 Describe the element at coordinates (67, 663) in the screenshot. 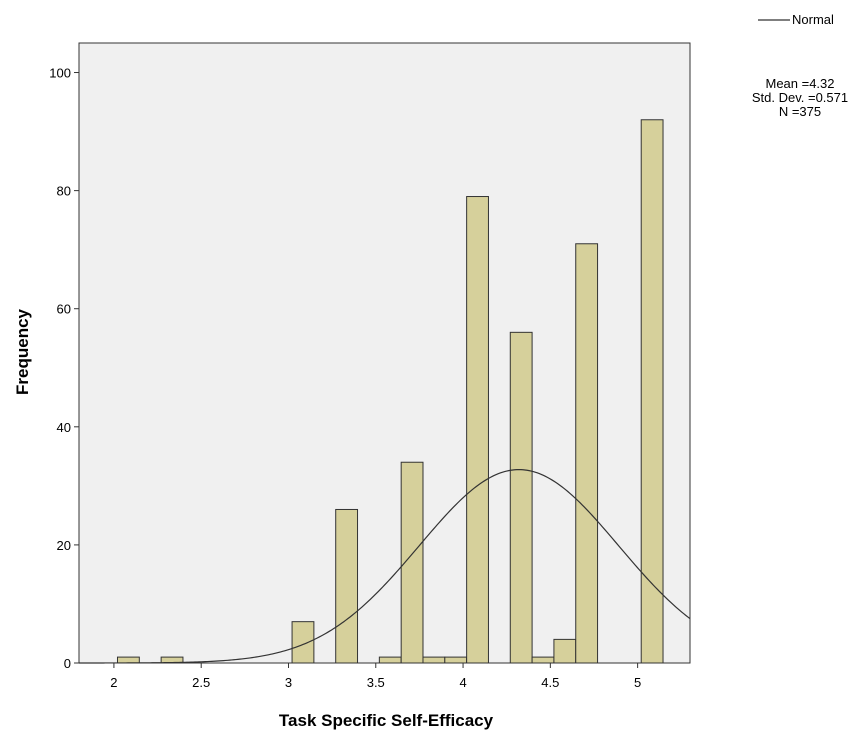

I see `y-tick-label-0: 0` at that location.